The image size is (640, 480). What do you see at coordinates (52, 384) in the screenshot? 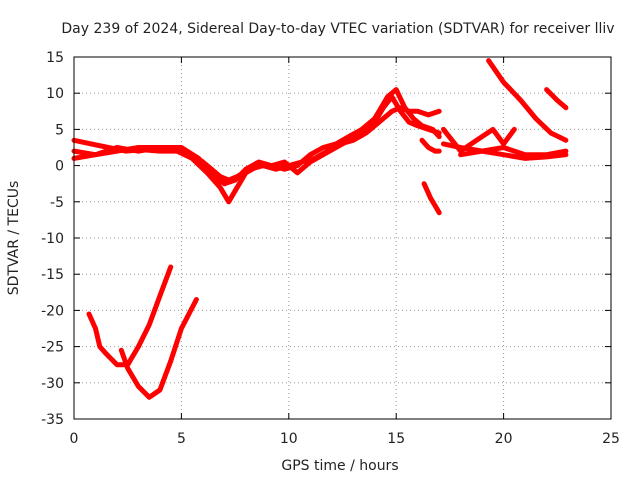
I see `y-tick-label: -30` at bounding box center [52, 384].